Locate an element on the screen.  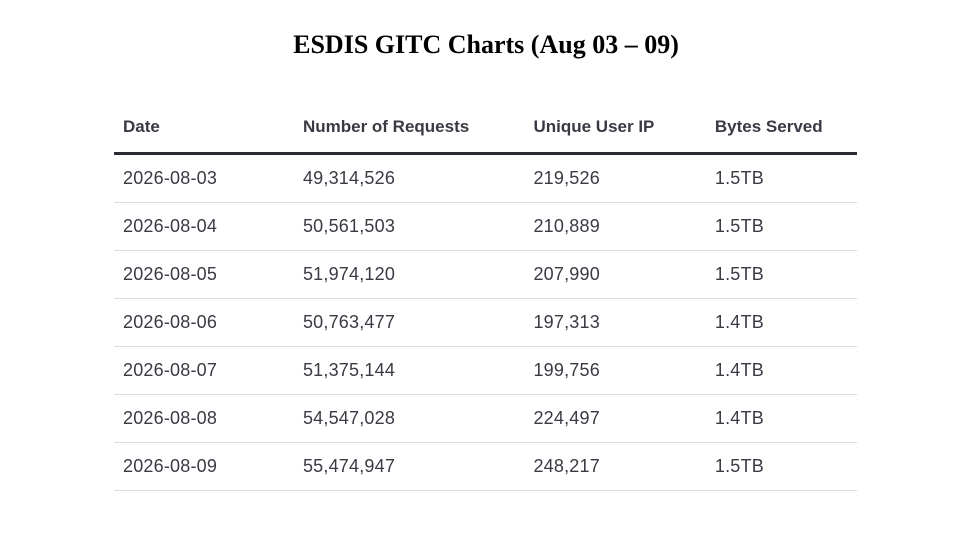
date-cell: 2026-08-08 is located at coordinates (204, 418).